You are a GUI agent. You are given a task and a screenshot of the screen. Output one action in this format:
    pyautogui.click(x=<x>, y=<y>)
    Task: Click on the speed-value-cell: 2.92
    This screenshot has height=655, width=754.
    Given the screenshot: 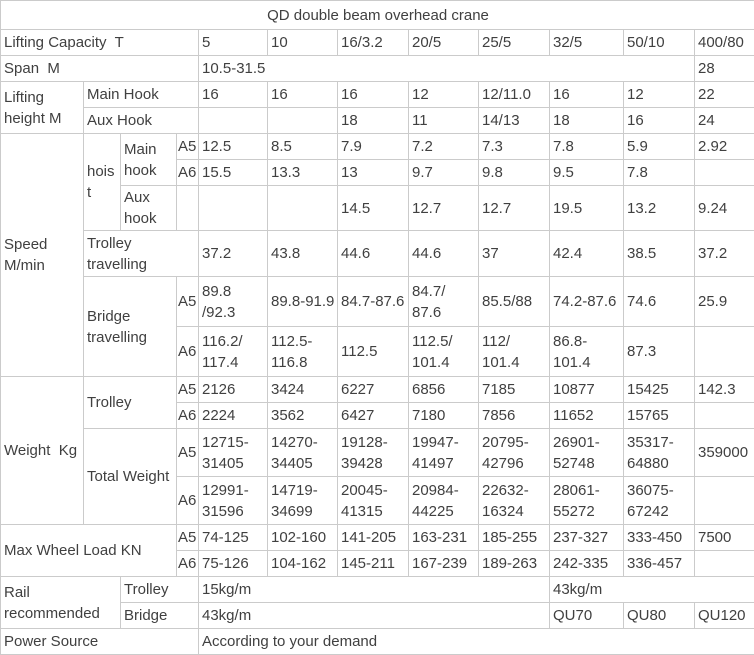 What is the action you would take?
    pyautogui.click(x=724, y=147)
    